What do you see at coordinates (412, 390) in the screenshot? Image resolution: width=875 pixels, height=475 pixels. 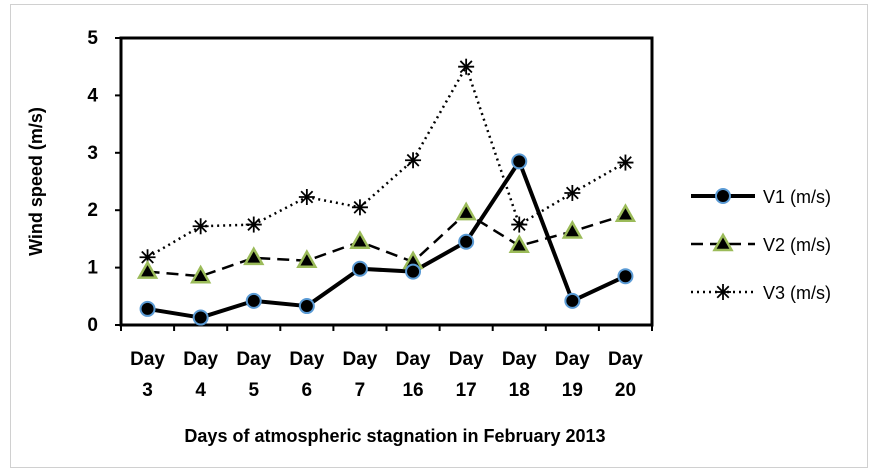 I see `x-tick-label: 16` at bounding box center [412, 390].